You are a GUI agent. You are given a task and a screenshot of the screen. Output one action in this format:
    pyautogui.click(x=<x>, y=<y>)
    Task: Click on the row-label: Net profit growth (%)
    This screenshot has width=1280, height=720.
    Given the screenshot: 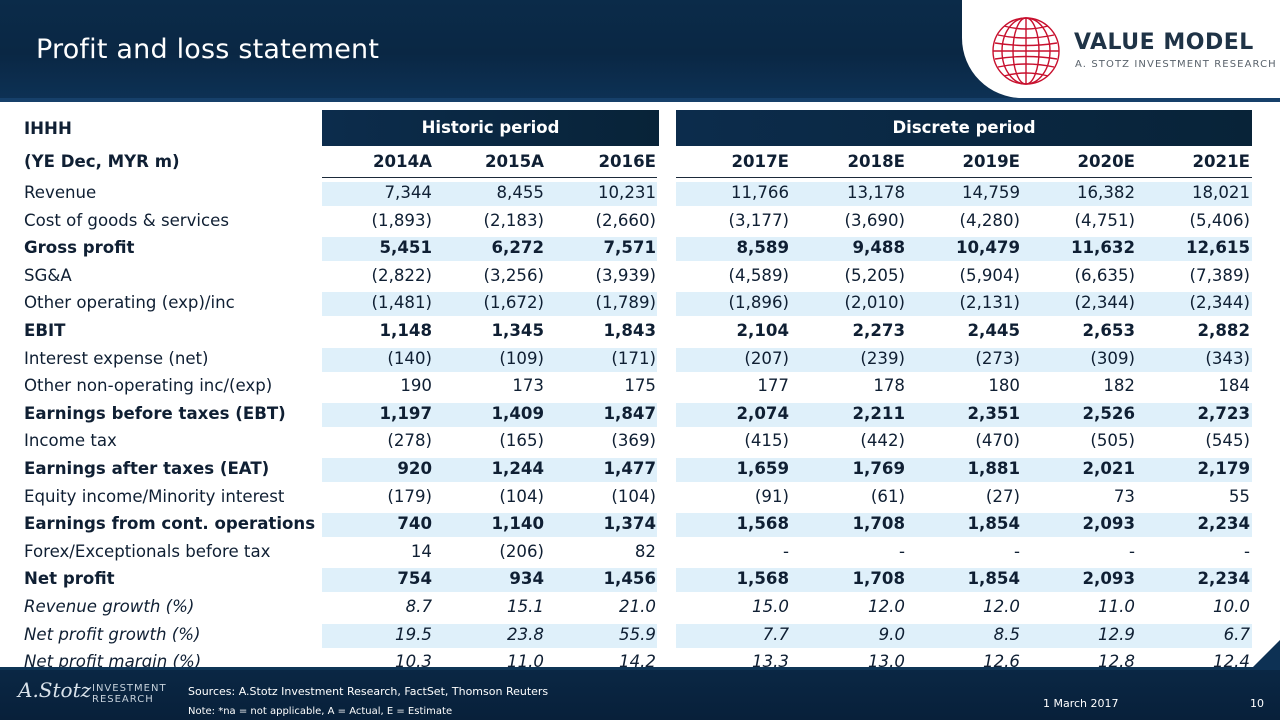 What is the action you would take?
    pyautogui.click(x=112, y=634)
    